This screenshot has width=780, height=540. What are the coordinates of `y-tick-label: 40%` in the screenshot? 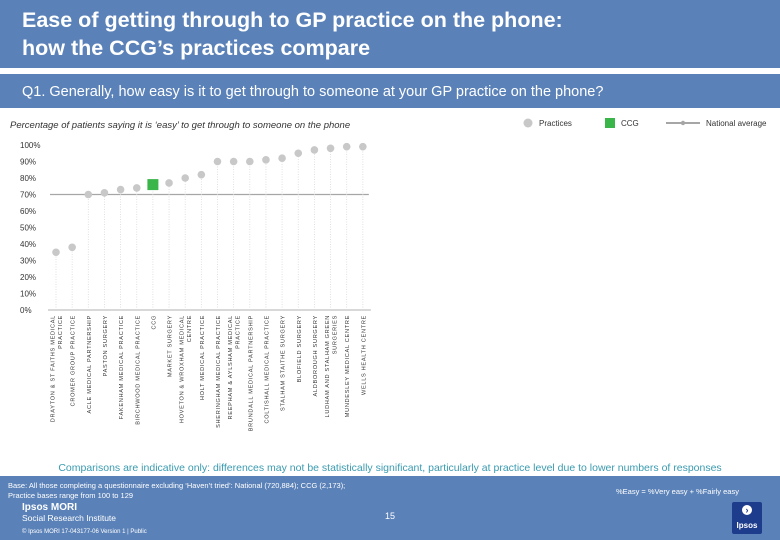 It's located at (28, 244).